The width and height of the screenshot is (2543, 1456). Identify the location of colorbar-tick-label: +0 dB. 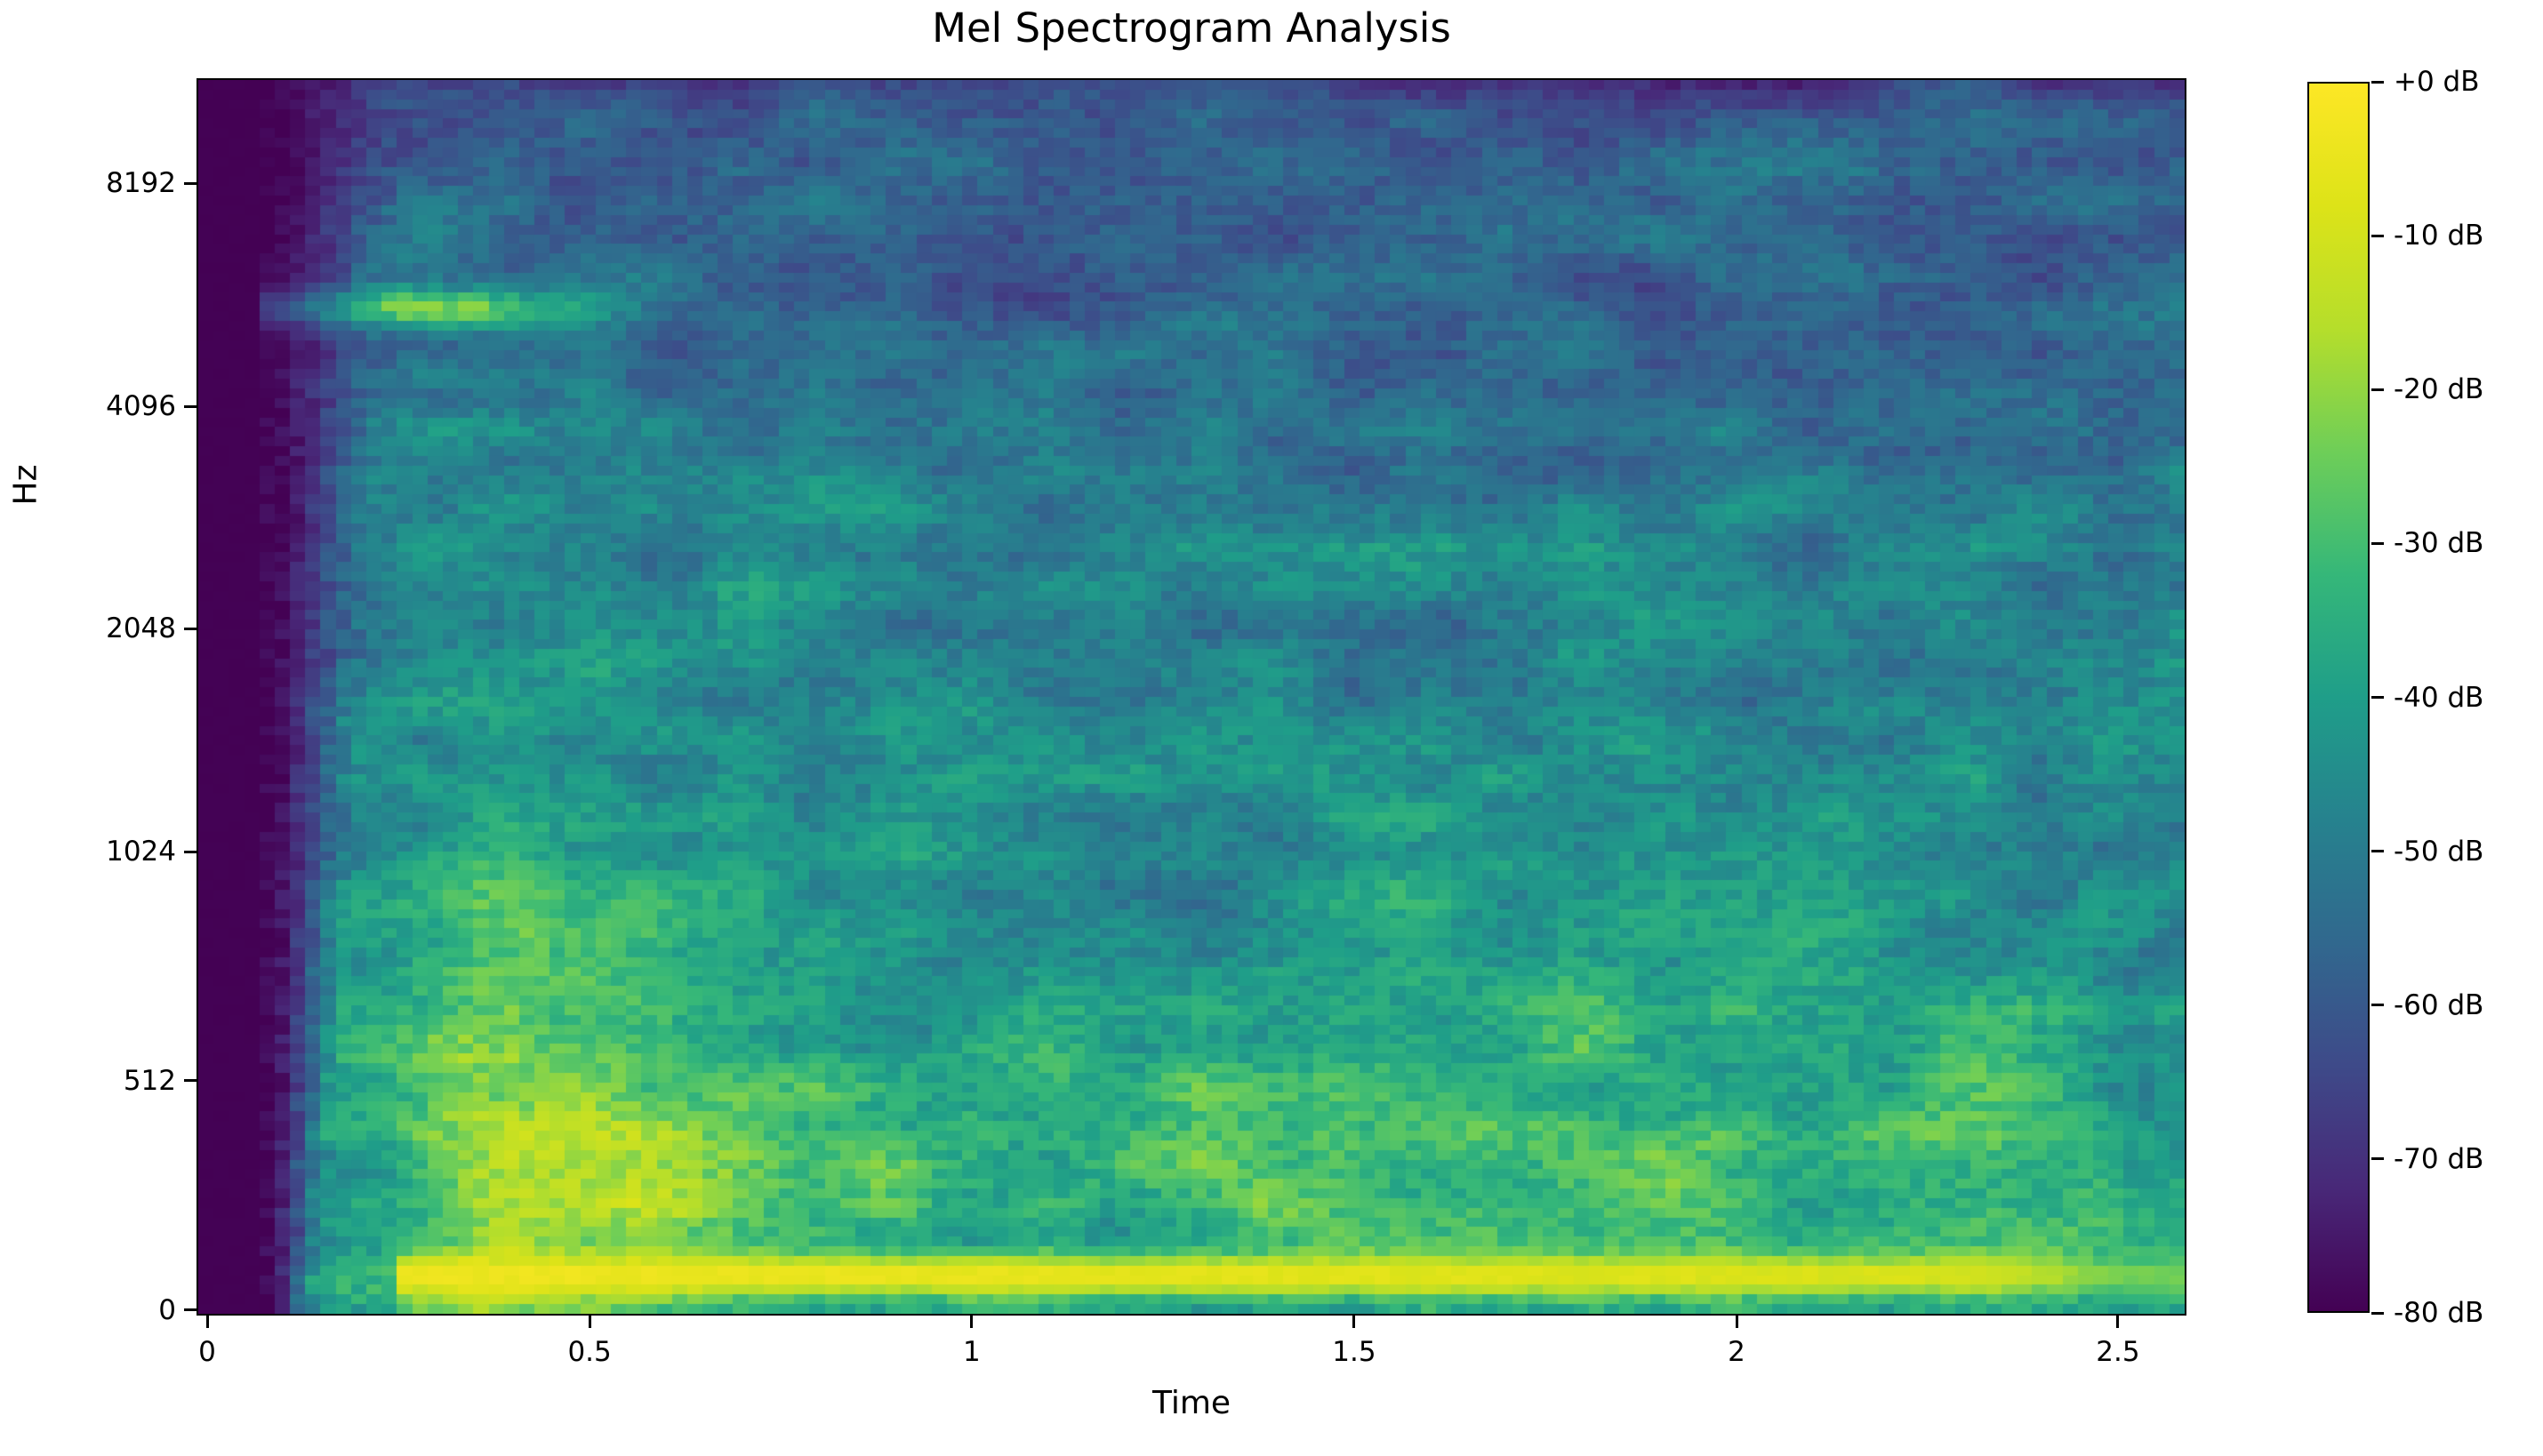
(2437, 82).